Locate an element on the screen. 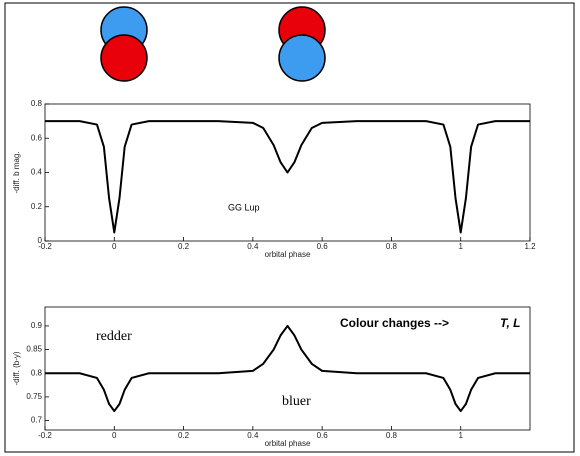  y-tick-label: 0.9 is located at coordinates (37, 325).